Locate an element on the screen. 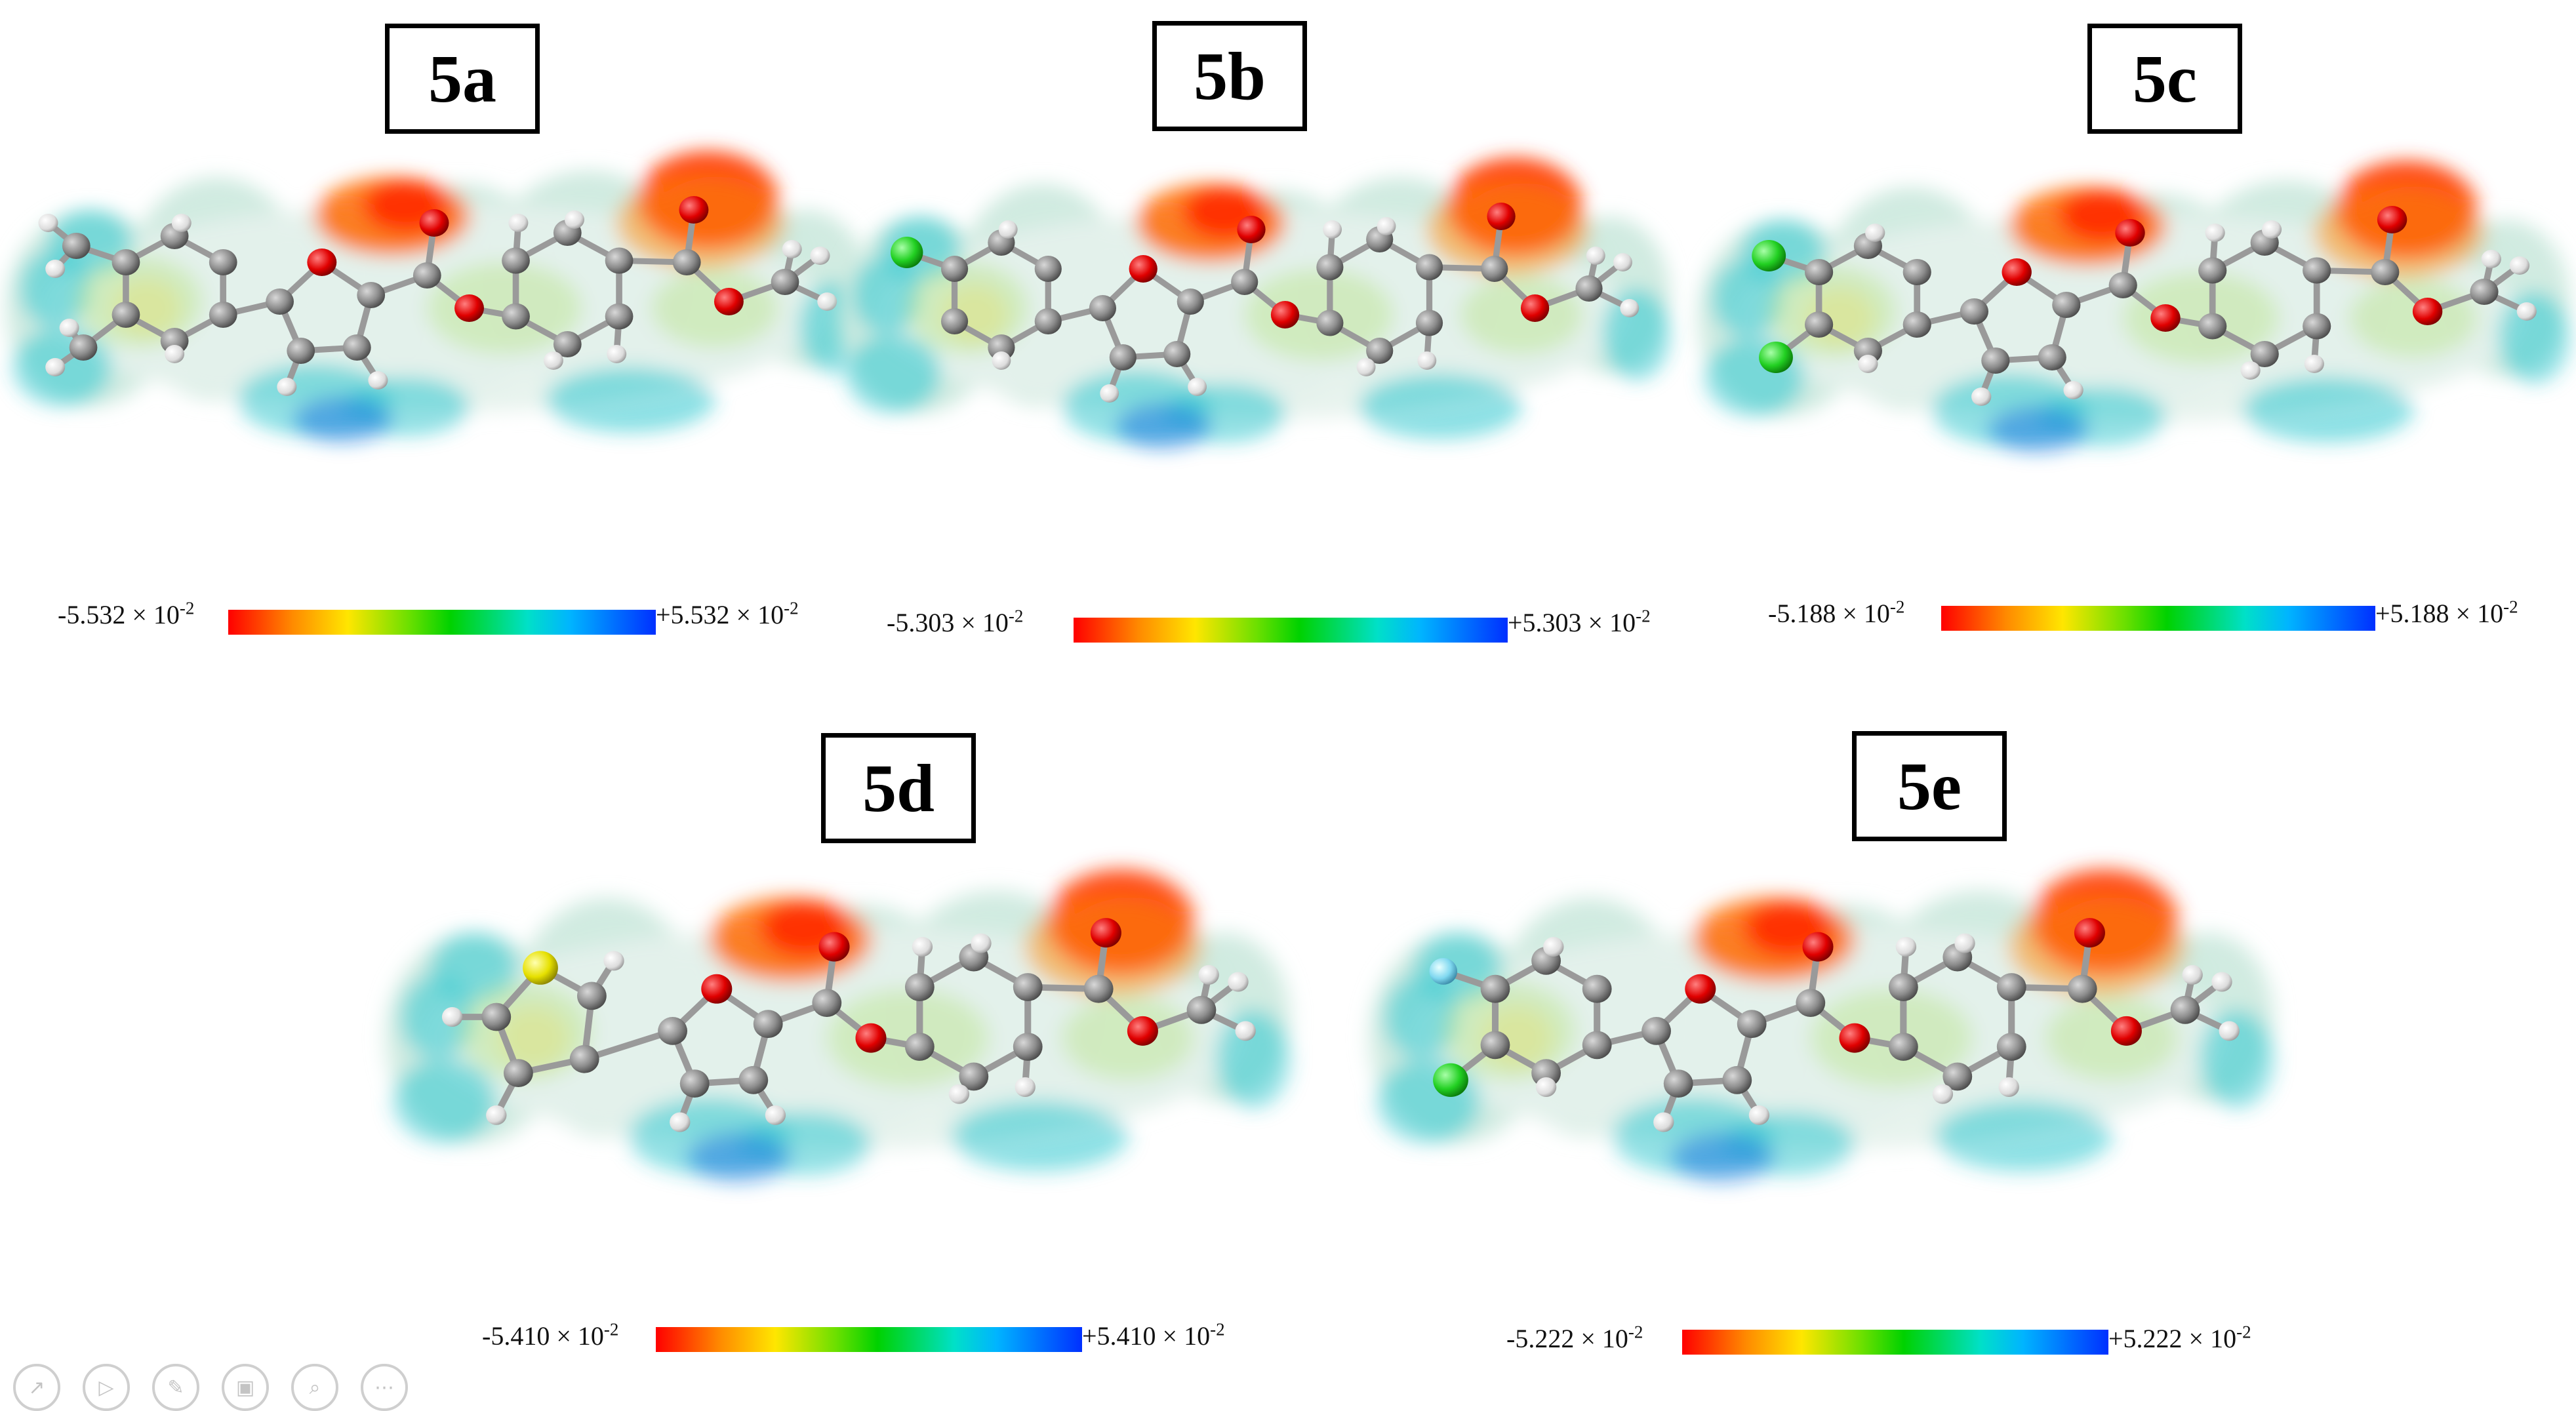  arrow-icon: ↗ is located at coordinates (36, 1387).